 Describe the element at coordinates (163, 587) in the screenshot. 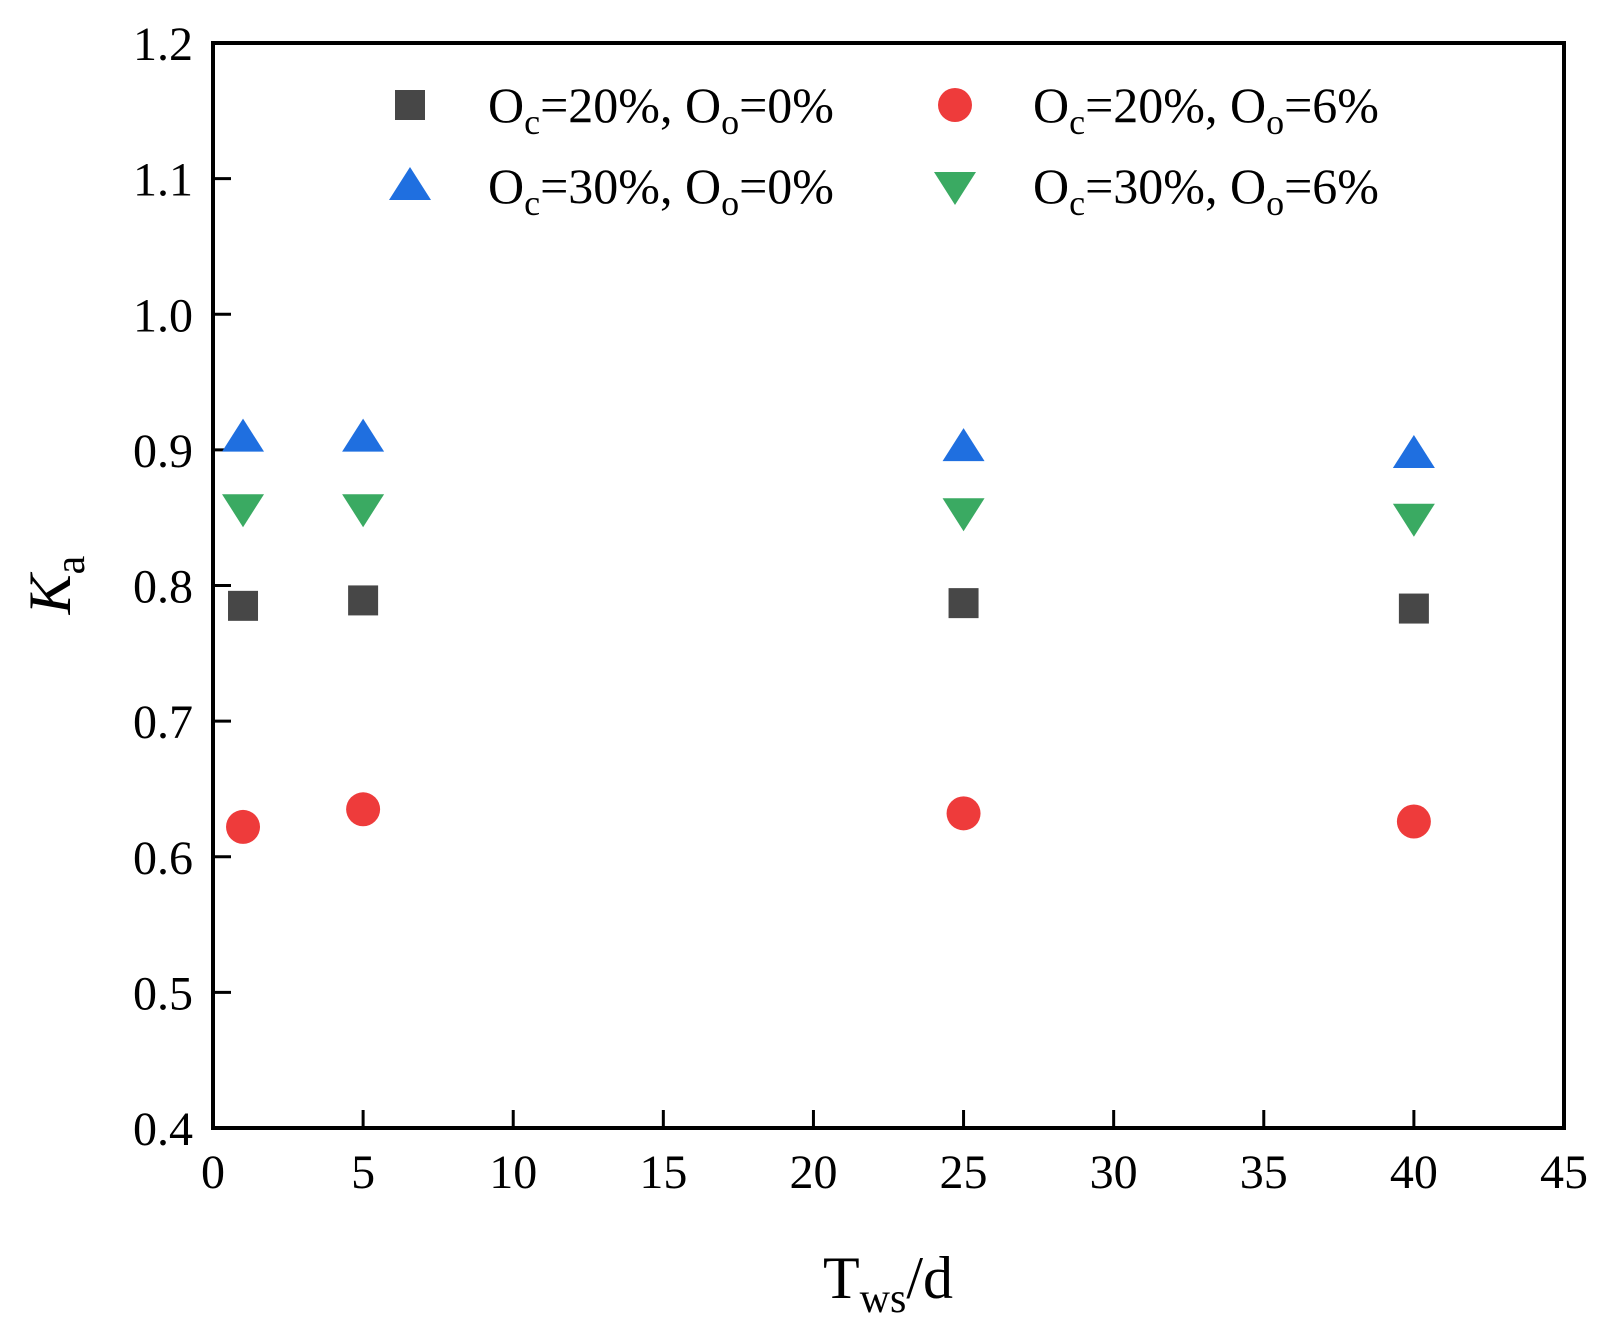

I see `y-tick-label: 0.8` at that location.